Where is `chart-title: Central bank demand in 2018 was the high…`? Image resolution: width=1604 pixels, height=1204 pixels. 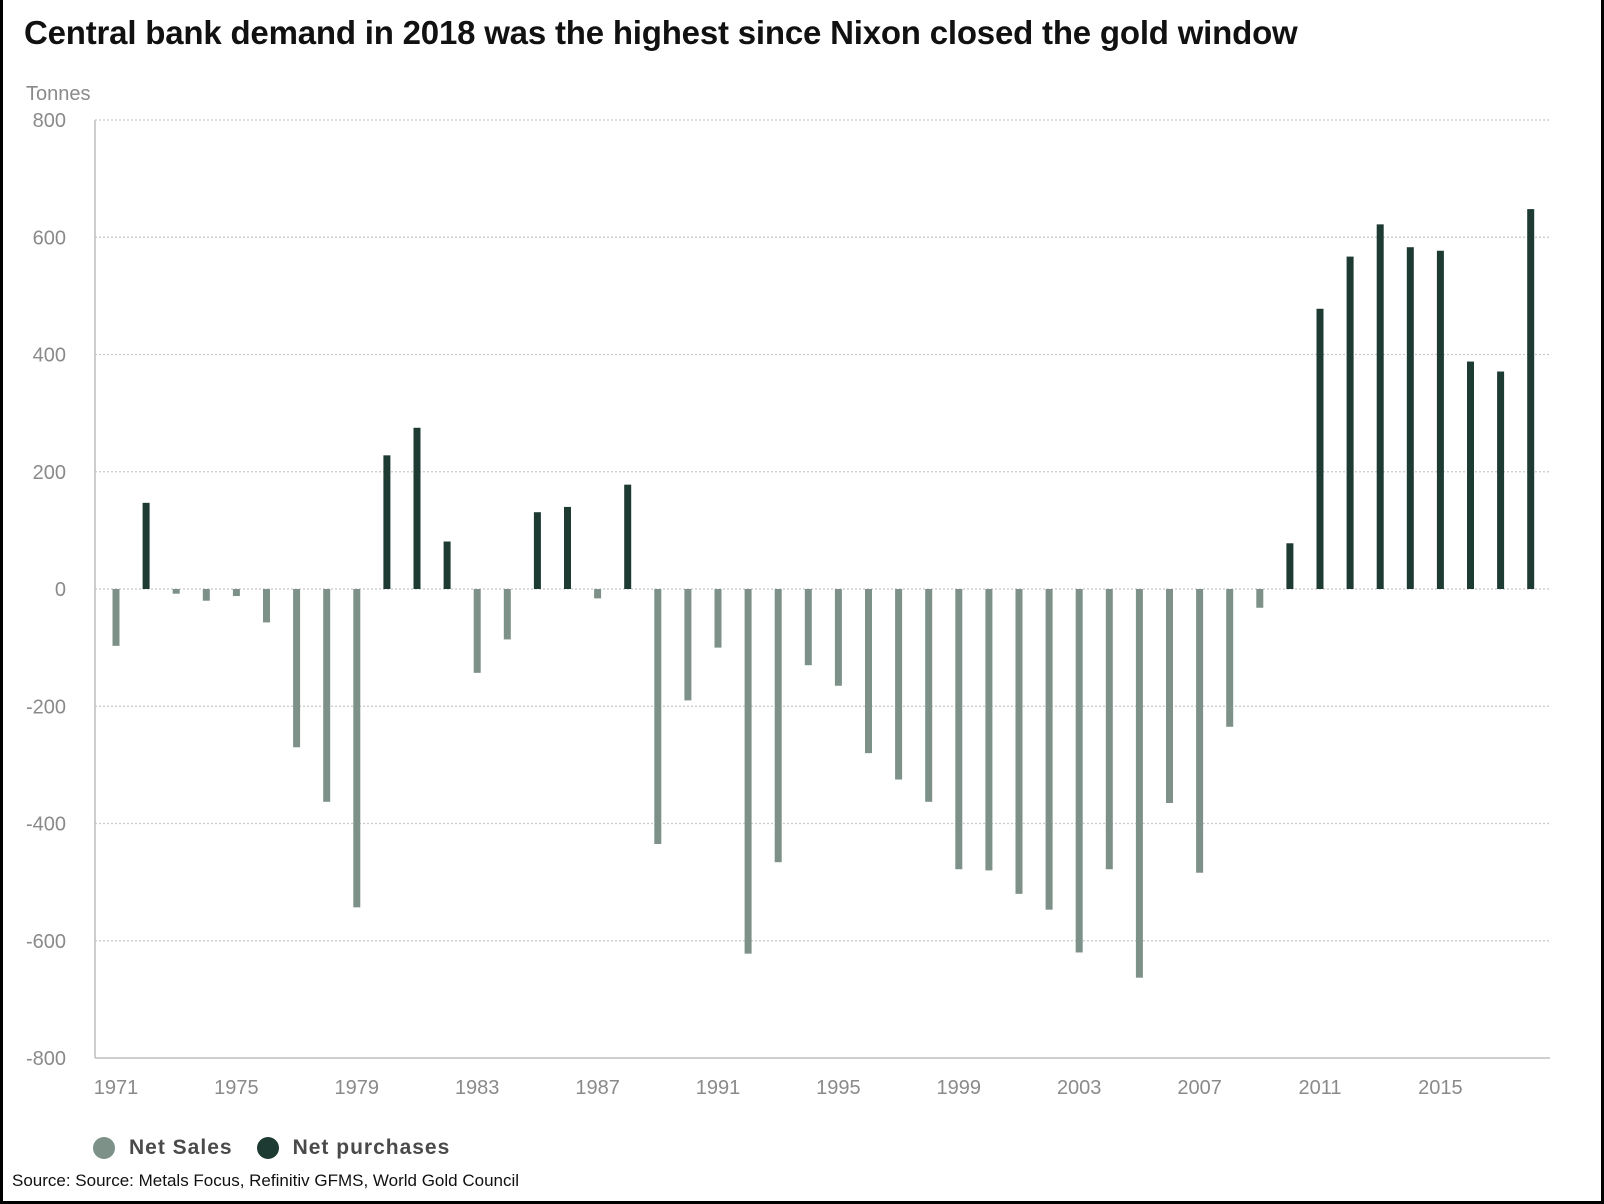 chart-title: Central bank demand in 2018 was the high… is located at coordinates (661, 32).